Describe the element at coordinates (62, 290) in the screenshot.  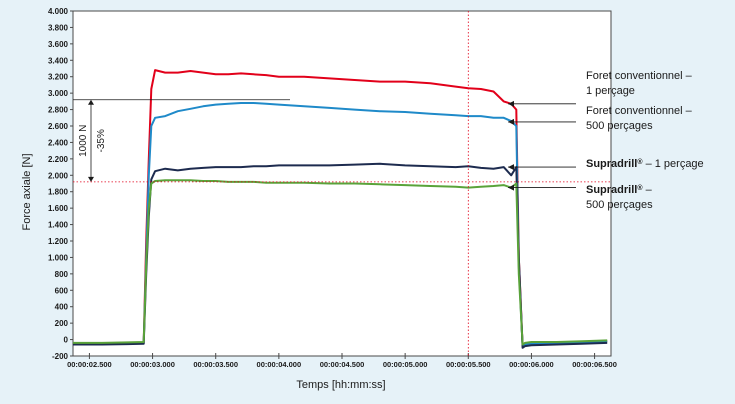
I see `y-tick-label: 600` at that location.